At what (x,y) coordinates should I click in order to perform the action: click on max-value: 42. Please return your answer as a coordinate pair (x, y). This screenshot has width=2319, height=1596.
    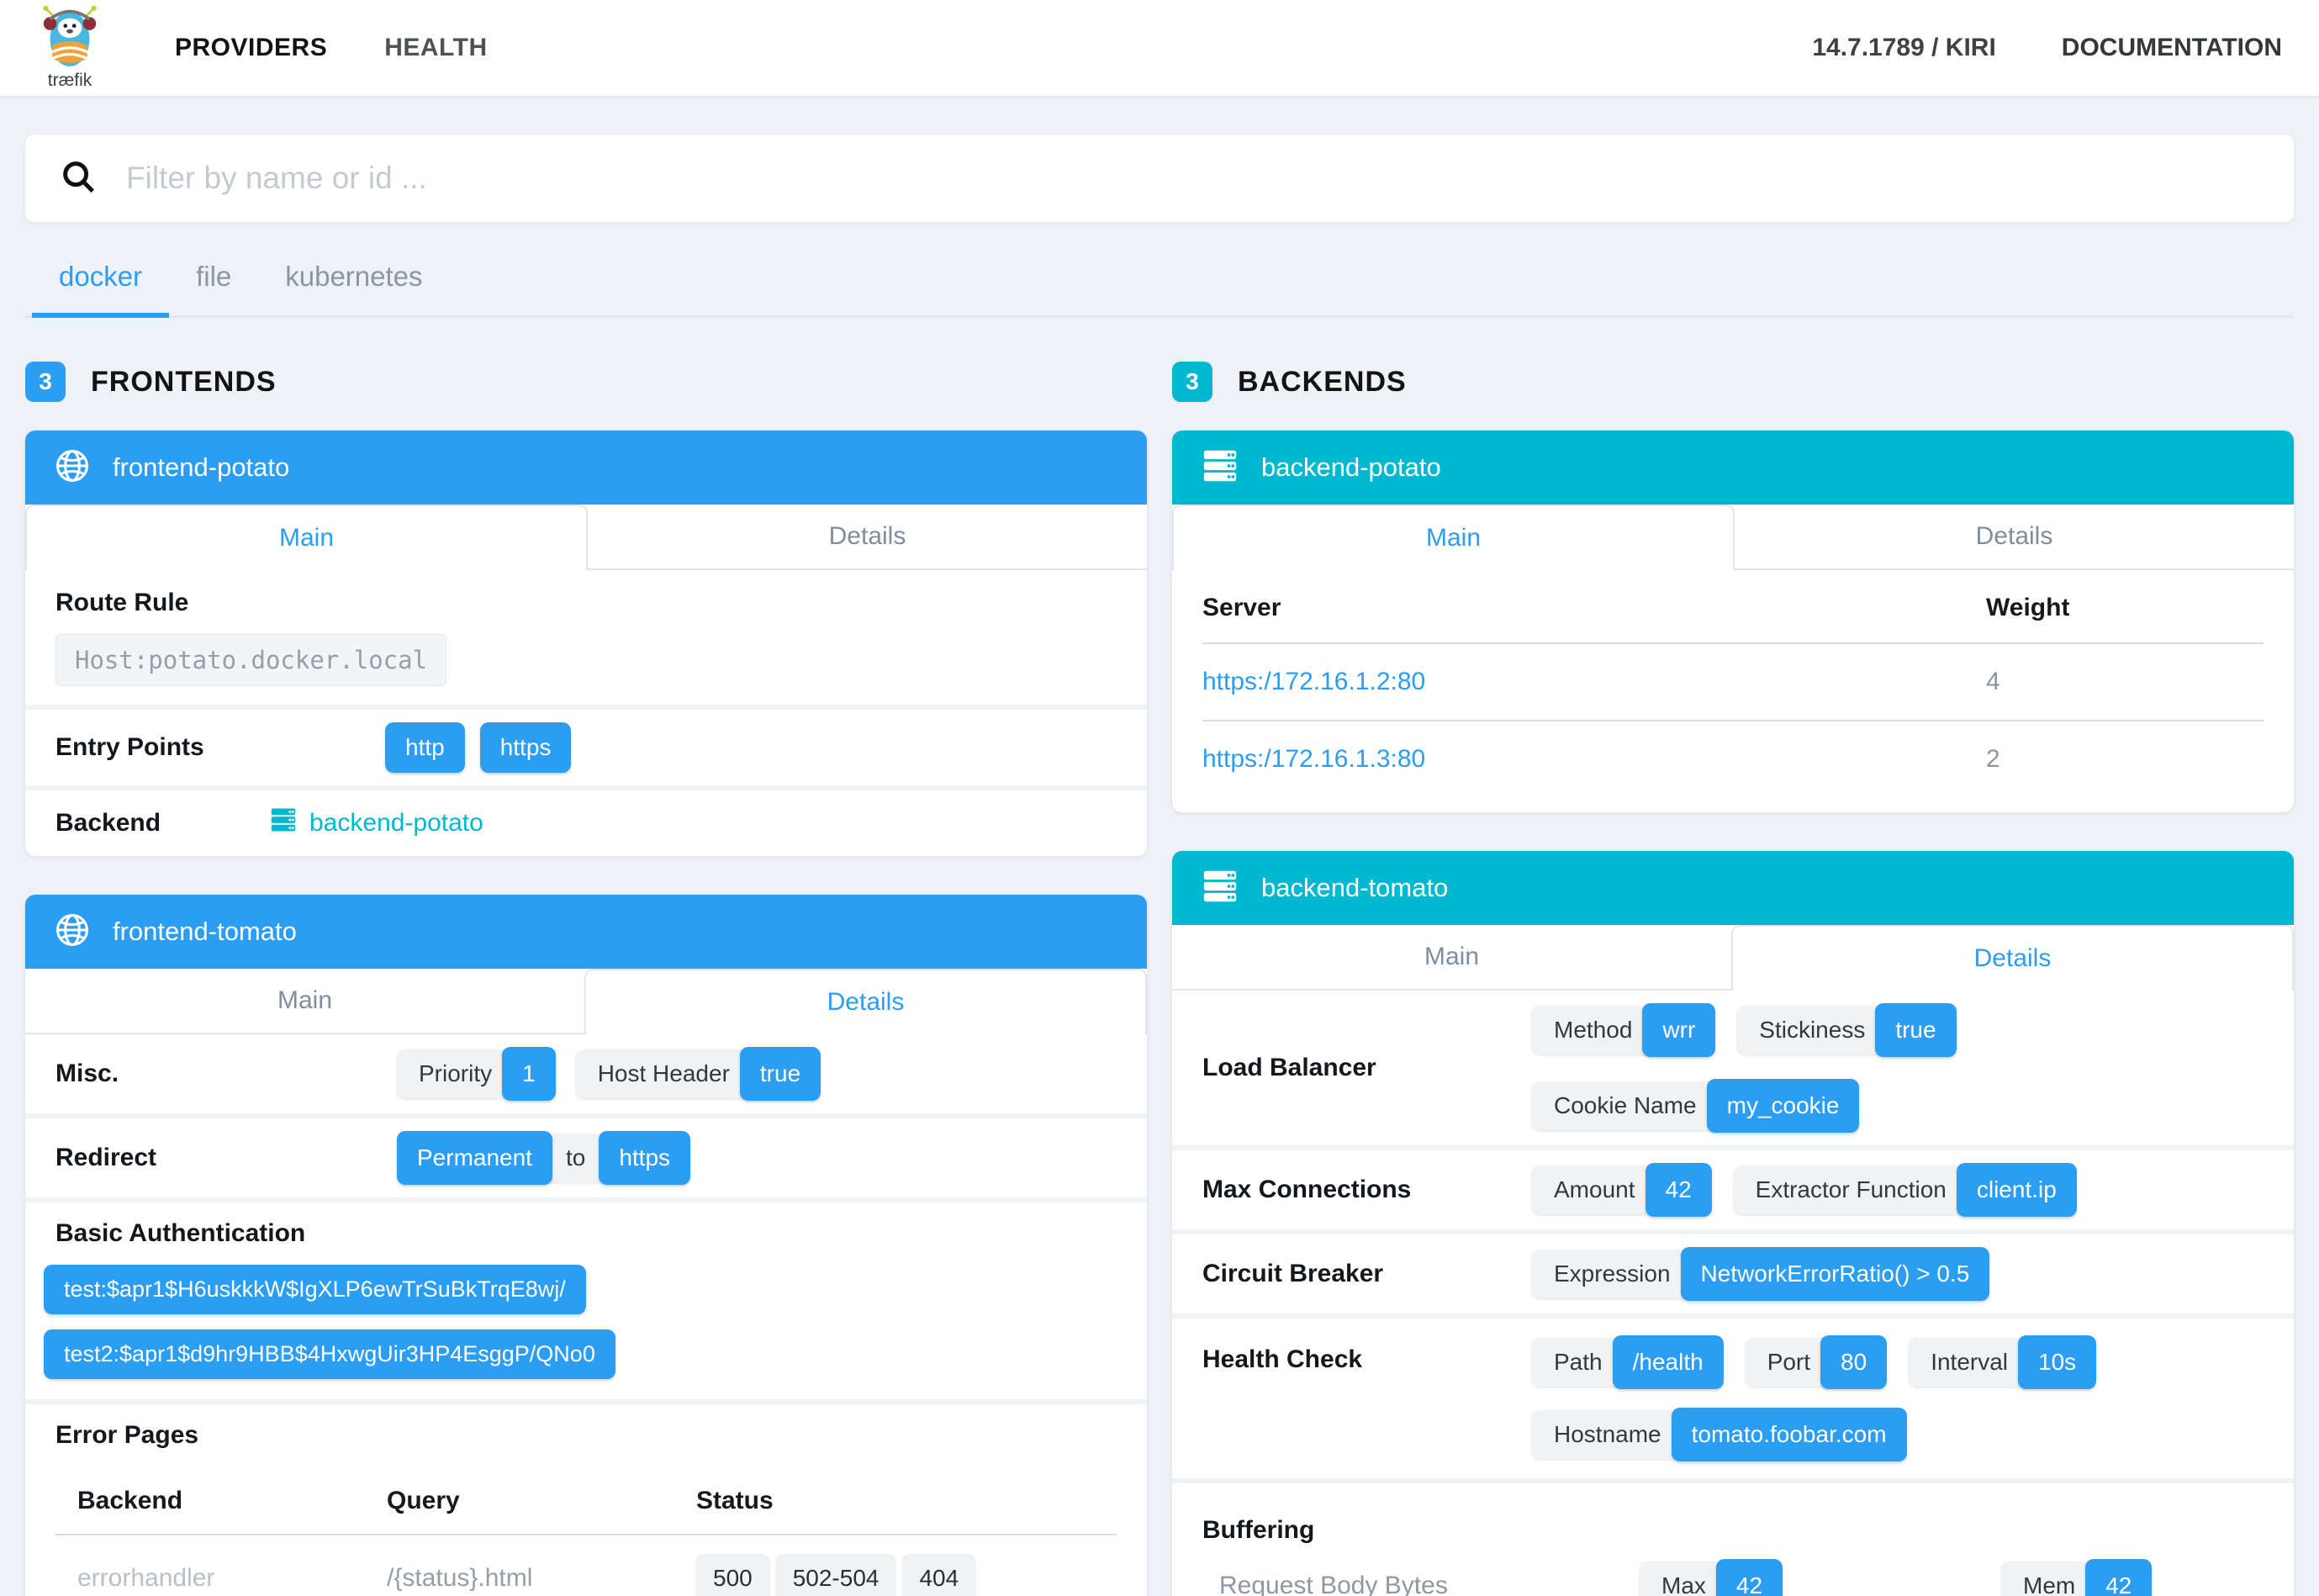
    Looking at the image, I should click on (1749, 1577).